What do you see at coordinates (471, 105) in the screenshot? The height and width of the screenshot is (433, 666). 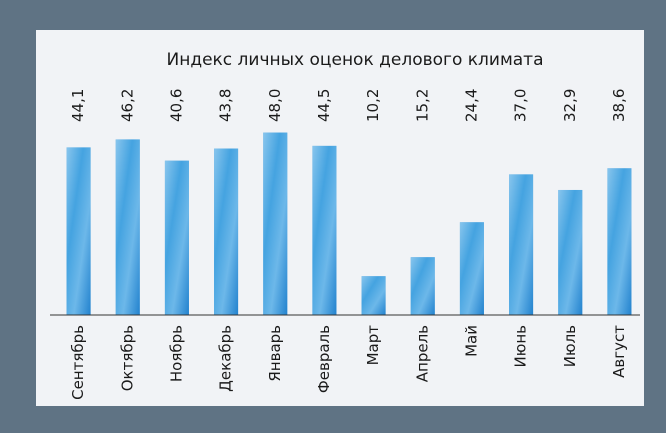 I see `value-label: 24,4` at bounding box center [471, 105].